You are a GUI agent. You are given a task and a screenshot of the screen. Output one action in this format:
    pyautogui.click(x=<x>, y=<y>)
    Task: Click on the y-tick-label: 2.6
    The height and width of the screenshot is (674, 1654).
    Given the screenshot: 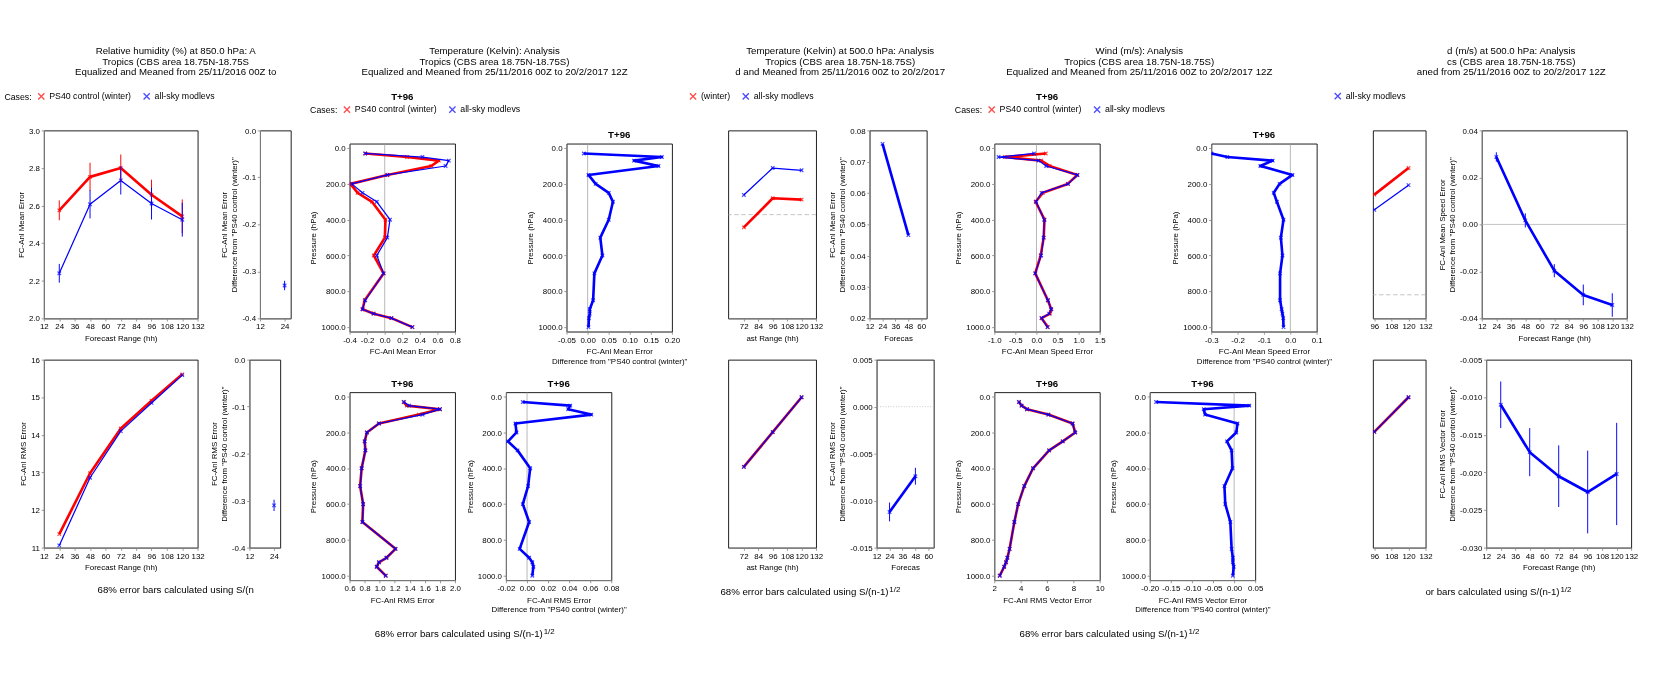 What is the action you would take?
    pyautogui.click(x=34, y=206)
    